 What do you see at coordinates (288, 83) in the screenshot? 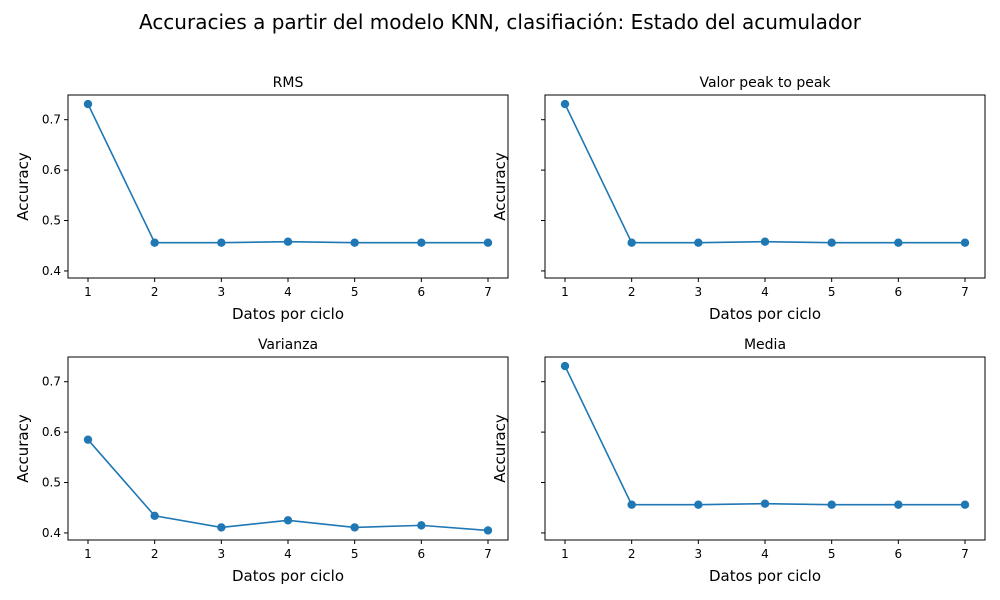
I see `subplot-title: RMS` at bounding box center [288, 83].